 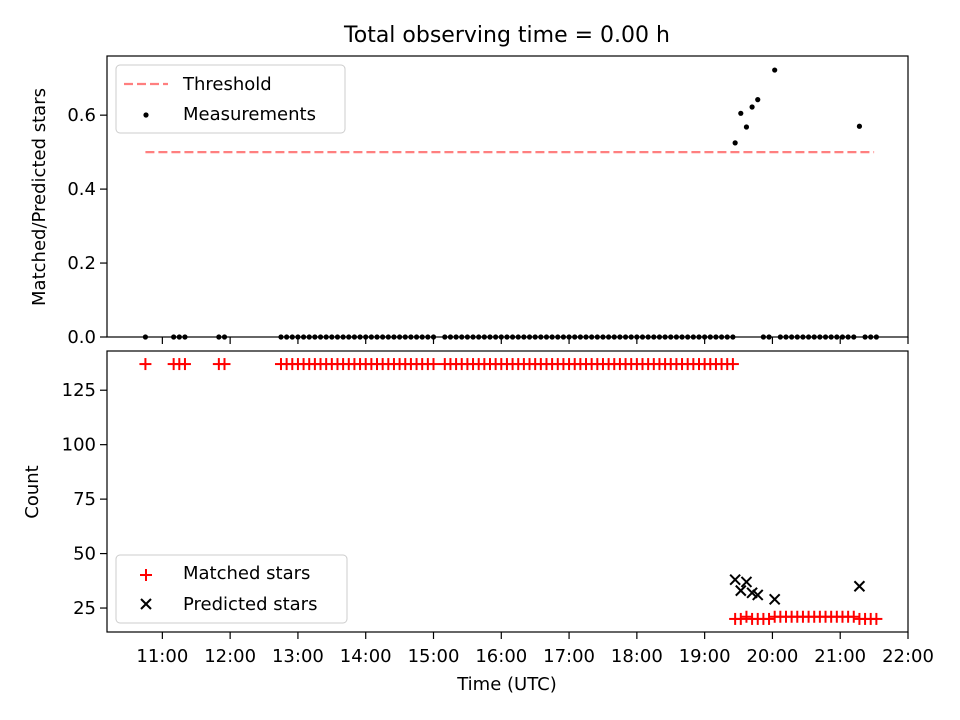 What do you see at coordinates (908, 656) in the screenshot?
I see `x-tick-label: 22:00` at bounding box center [908, 656].